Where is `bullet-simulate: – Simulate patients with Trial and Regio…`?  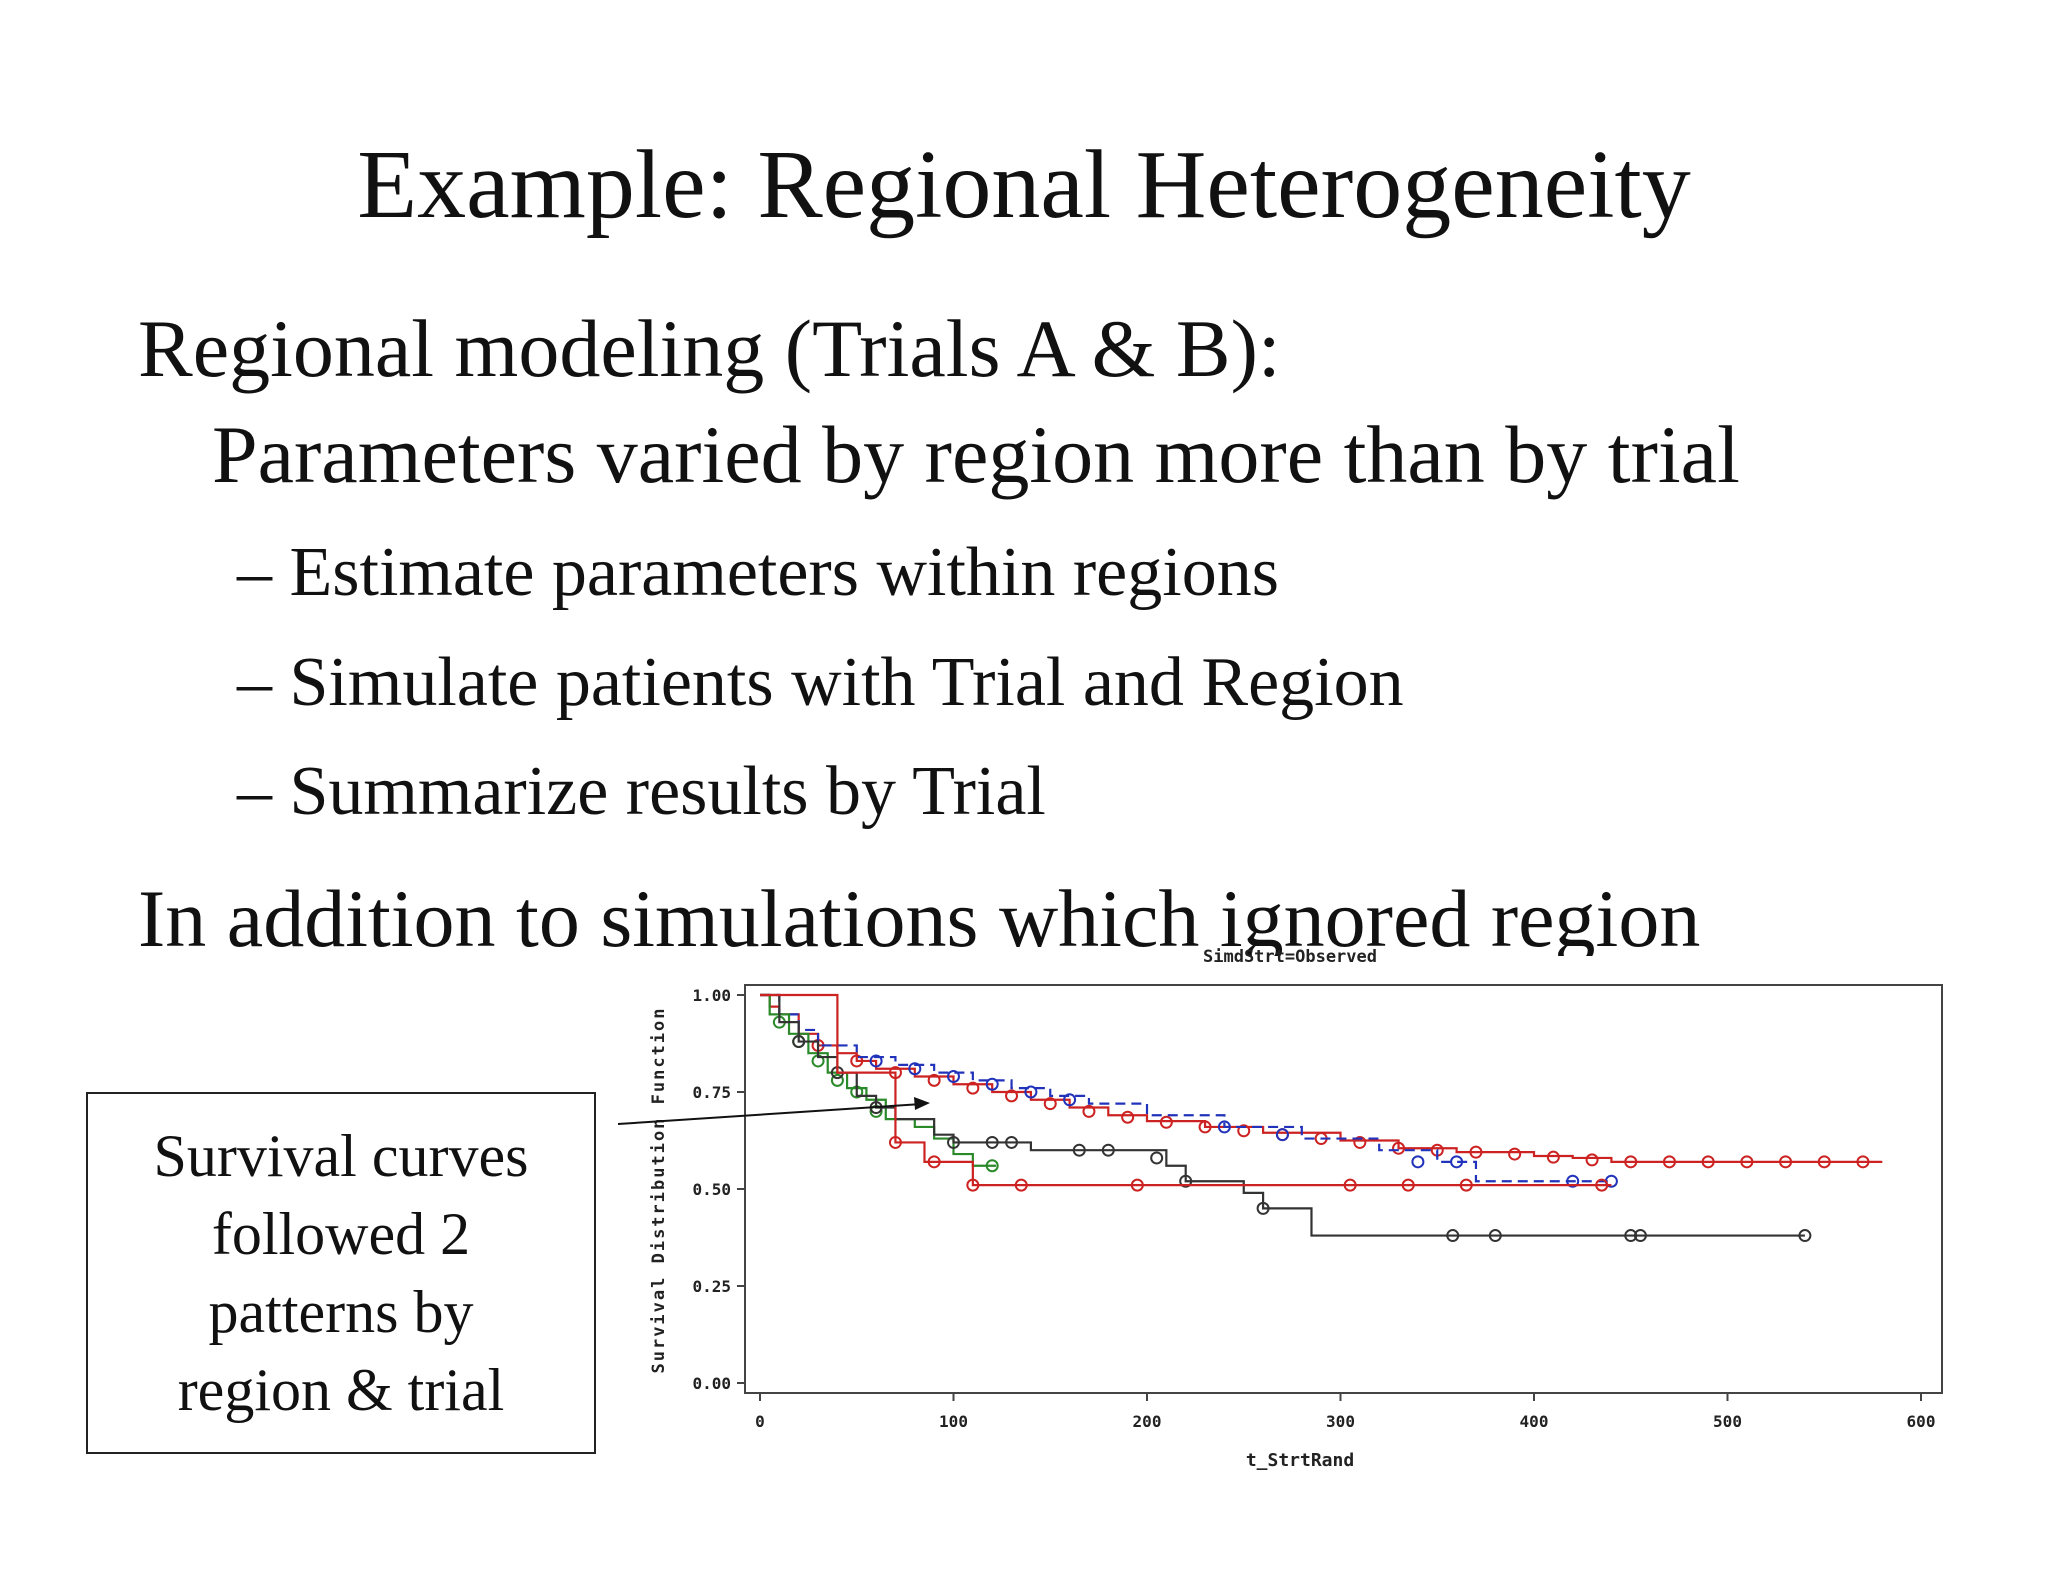
bullet-simulate: – Simulate patients with Trial and Regio… is located at coordinates (820, 682).